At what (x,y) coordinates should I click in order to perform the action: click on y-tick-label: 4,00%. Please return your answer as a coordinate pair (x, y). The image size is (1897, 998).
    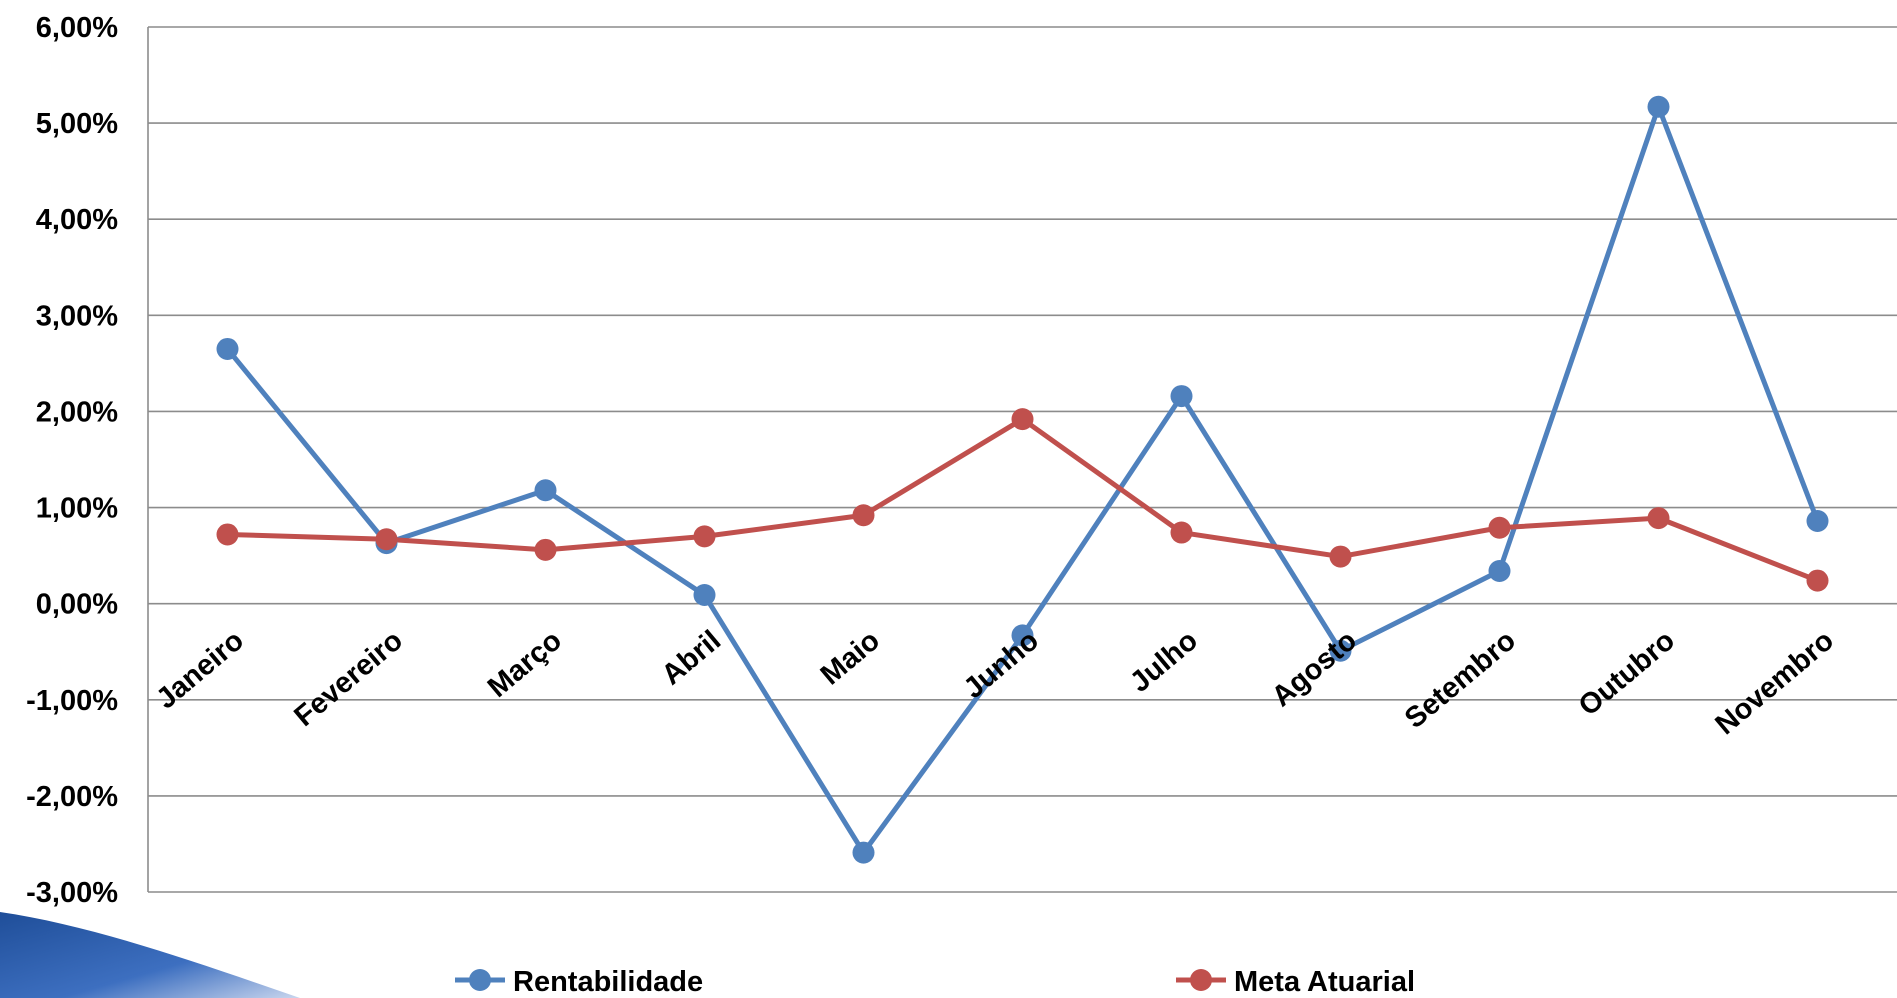
    Looking at the image, I should click on (77, 220).